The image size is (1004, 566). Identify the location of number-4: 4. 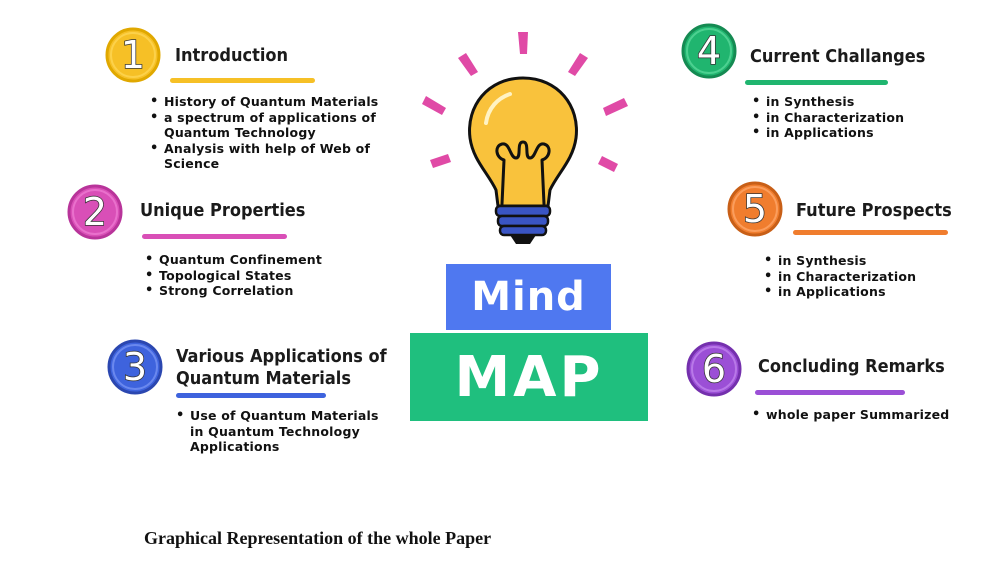
(709, 51).